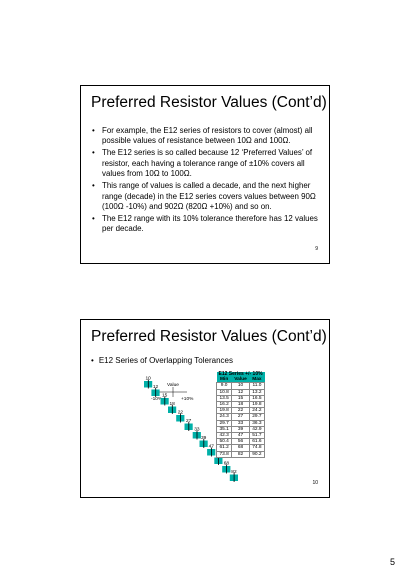  Describe the element at coordinates (240, 423) in the screenshot. I see `table-row: 29.7 33 36.3` at that location.